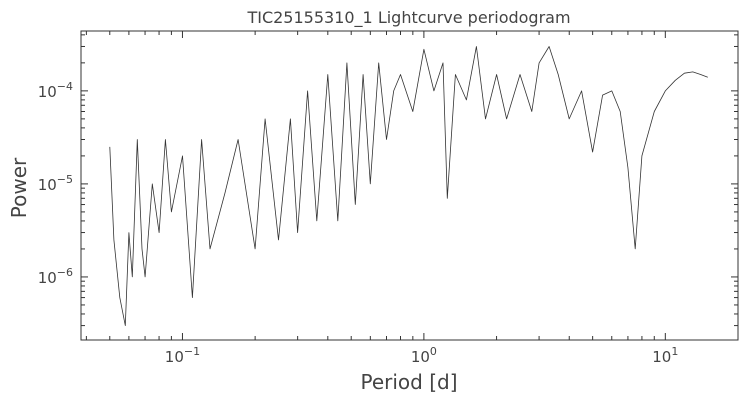  Describe the element at coordinates (408, 18) in the screenshot. I see `chart-title: TIC25155310_1 Lightcurve periodogram` at that location.